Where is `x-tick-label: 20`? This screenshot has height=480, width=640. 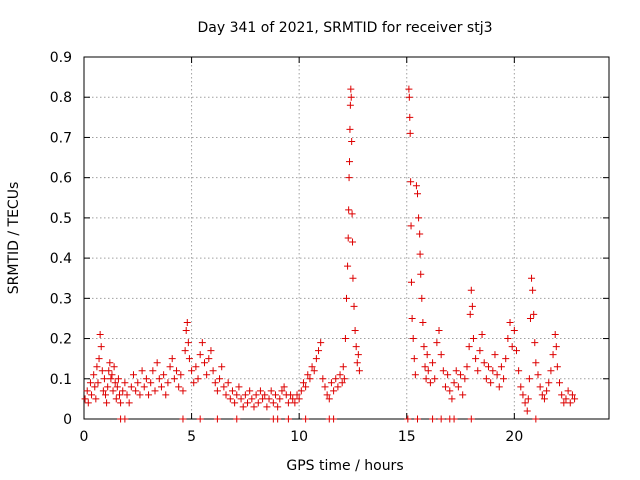 x-tick-label: 20 is located at coordinates (514, 437).